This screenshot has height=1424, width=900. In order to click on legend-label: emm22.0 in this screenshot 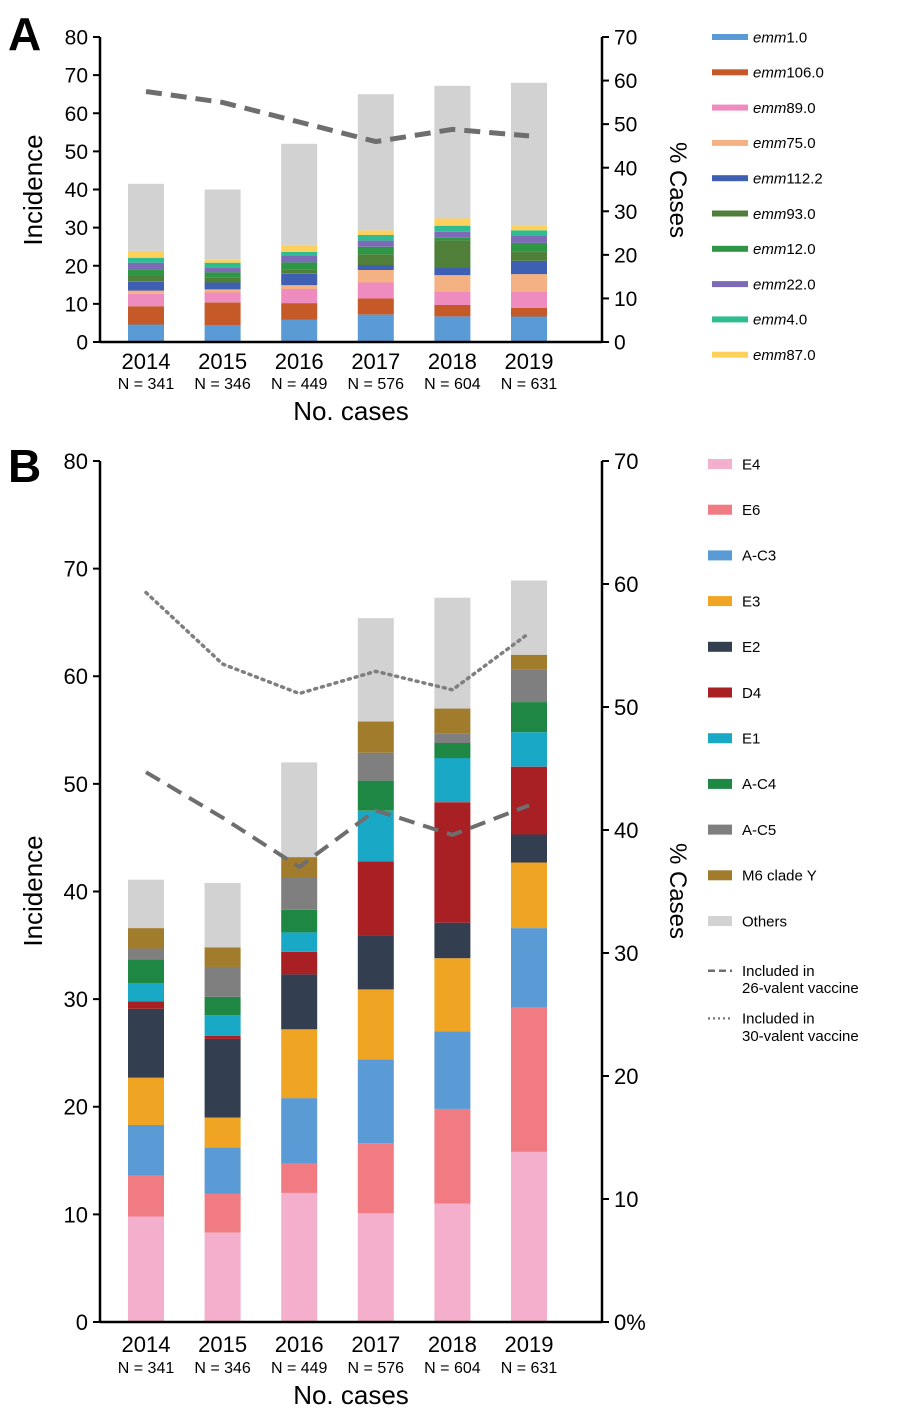, I will do `click(784, 284)`.